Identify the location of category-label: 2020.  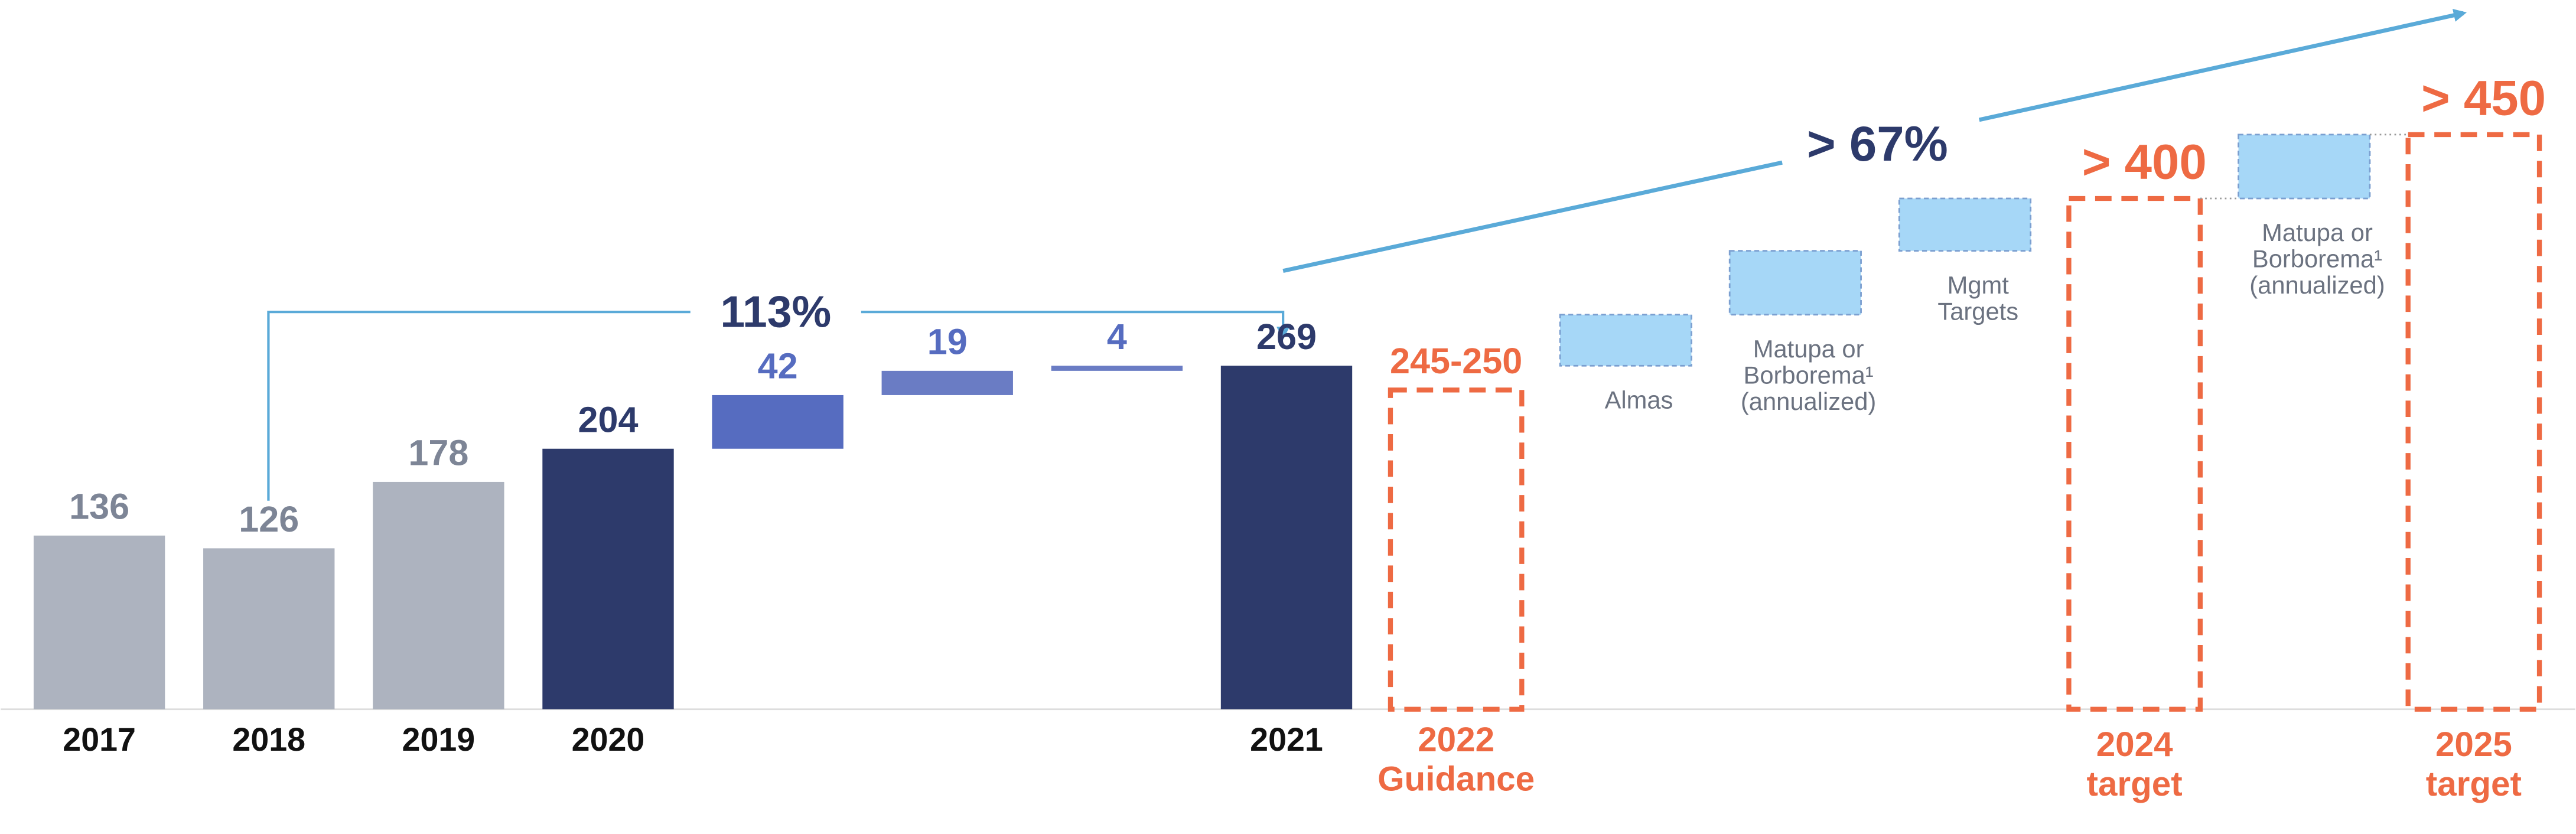
(608, 739).